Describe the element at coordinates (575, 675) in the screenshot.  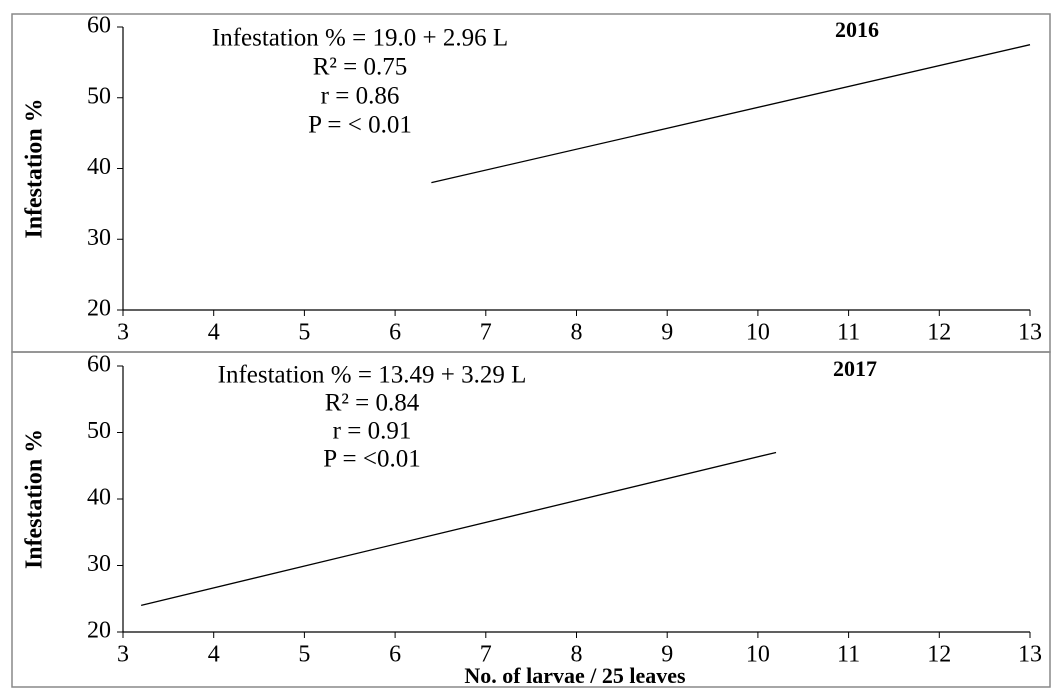
I see `x-axis-label: No. of larvae / 25 leaves` at that location.